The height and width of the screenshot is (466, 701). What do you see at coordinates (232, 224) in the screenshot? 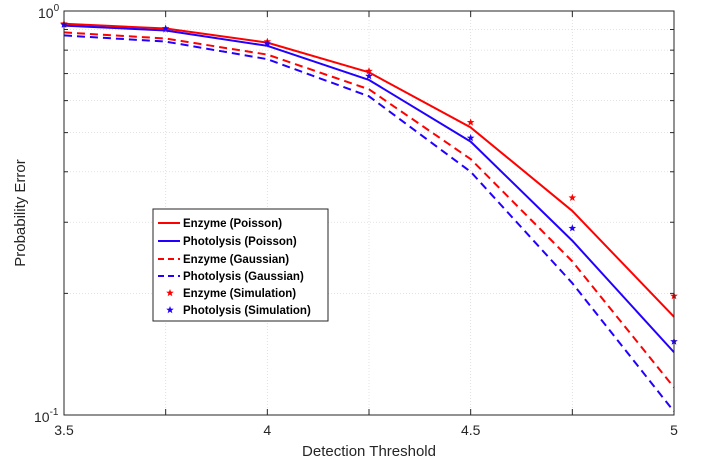
I see `legend-label: Enzyme (Poisson)` at bounding box center [232, 224].